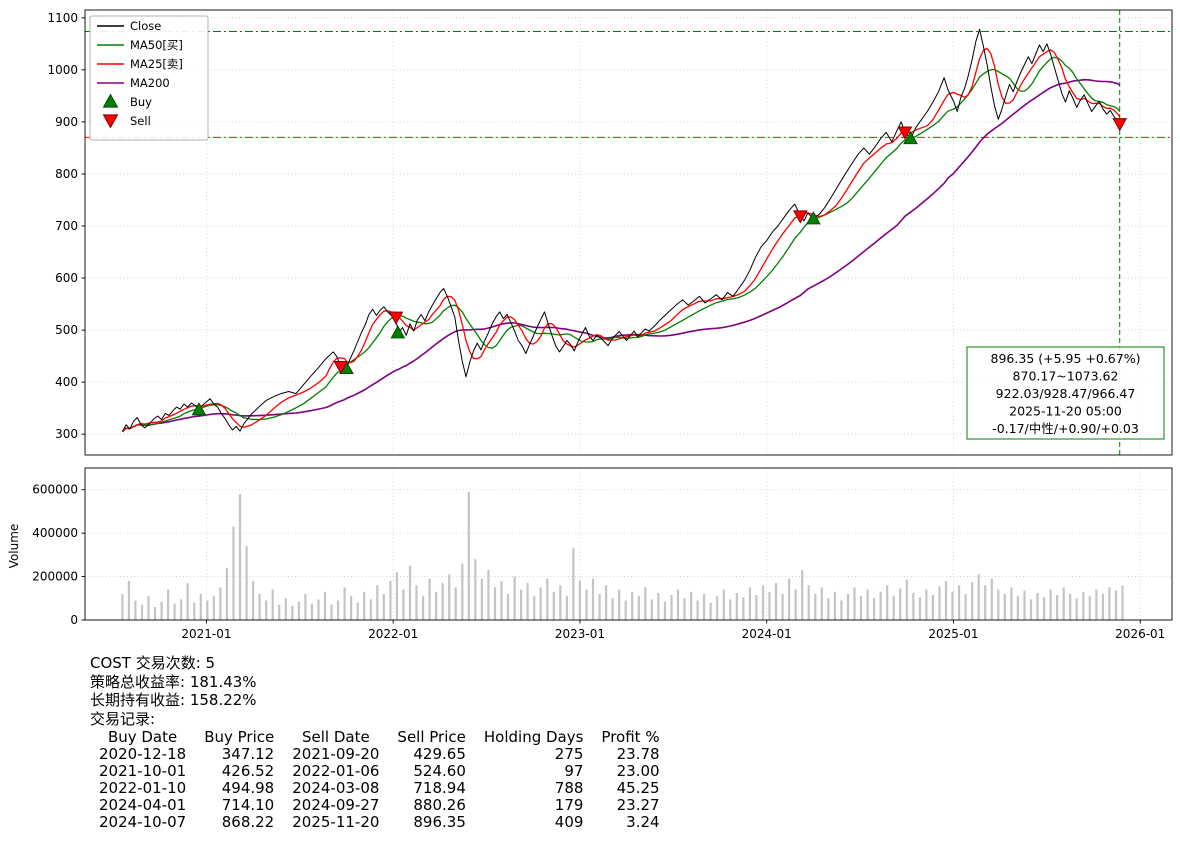 The image size is (1180, 852). What do you see at coordinates (439, 754) in the screenshot?
I see `trade-cell: 429.65` at bounding box center [439, 754].